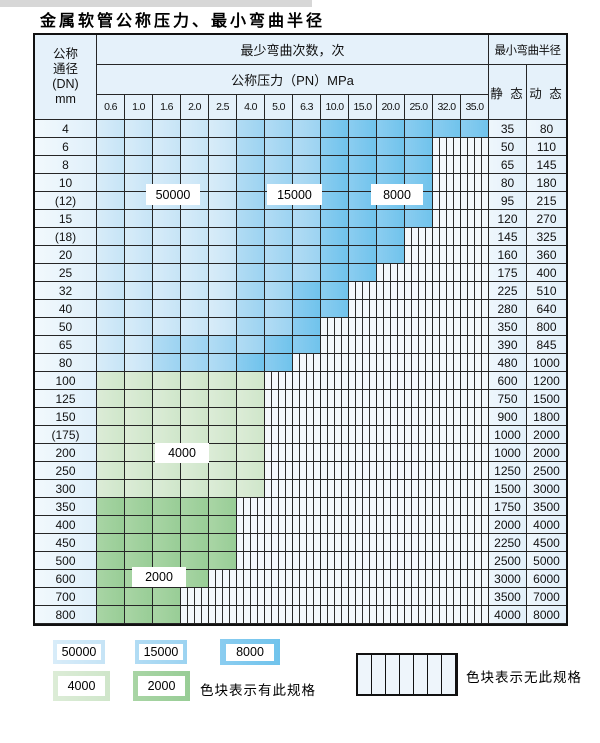 The height and width of the screenshot is (743, 600). I want to click on dynamic-radius-cell: 2500, so click(546, 471).